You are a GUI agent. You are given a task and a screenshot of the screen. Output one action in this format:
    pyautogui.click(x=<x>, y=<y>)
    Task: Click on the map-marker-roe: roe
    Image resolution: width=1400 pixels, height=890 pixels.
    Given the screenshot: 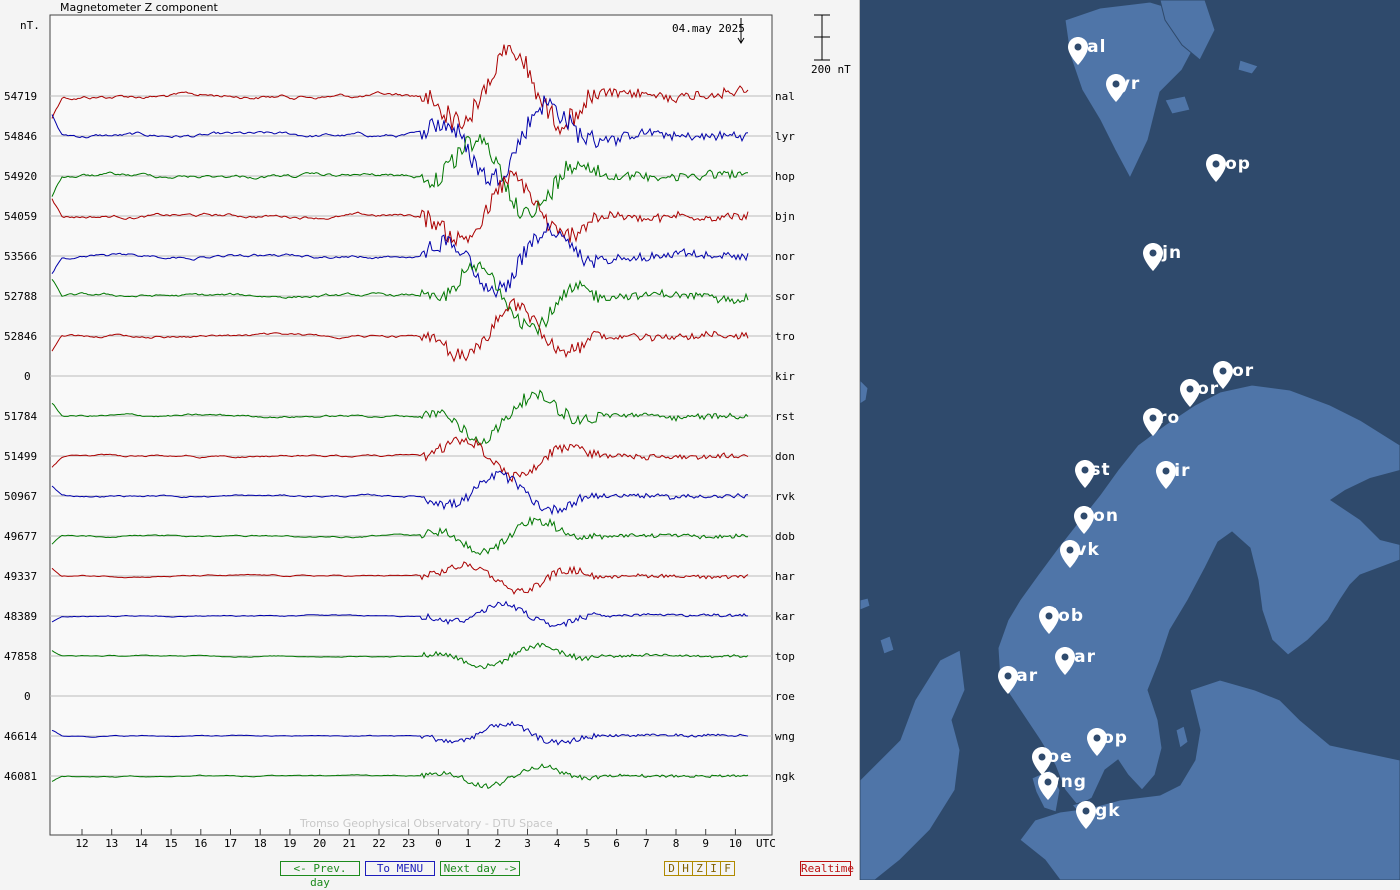 What is the action you would take?
    pyautogui.click(x=1052, y=761)
    